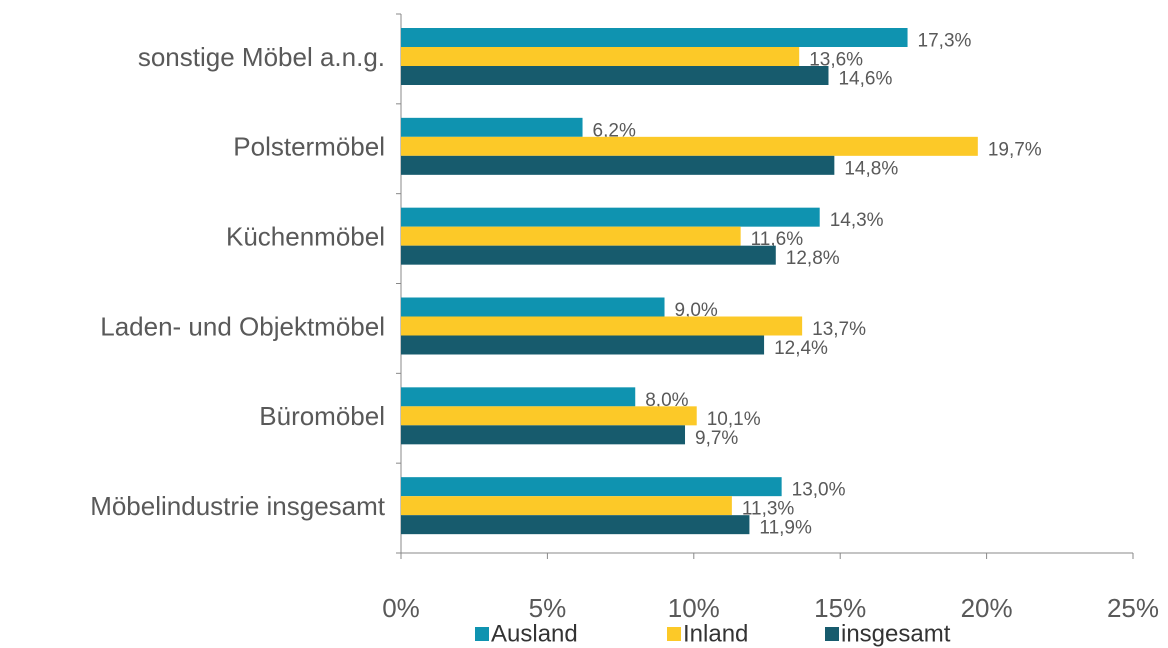 The height and width of the screenshot is (648, 1168). I want to click on value-label: 8,0%, so click(666, 400).